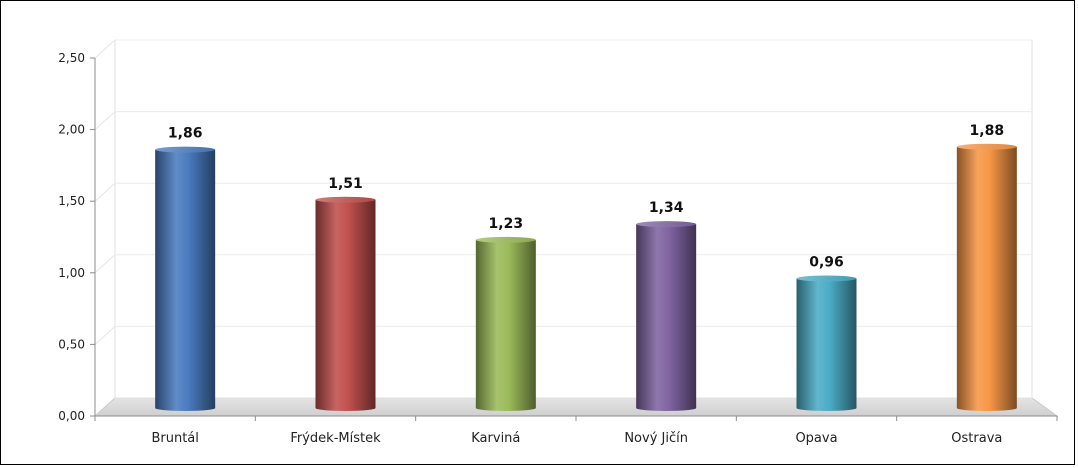 The width and height of the screenshot is (1078, 468). Describe the element at coordinates (71, 344) in the screenshot. I see `y-tick-label: 0,50` at that location.